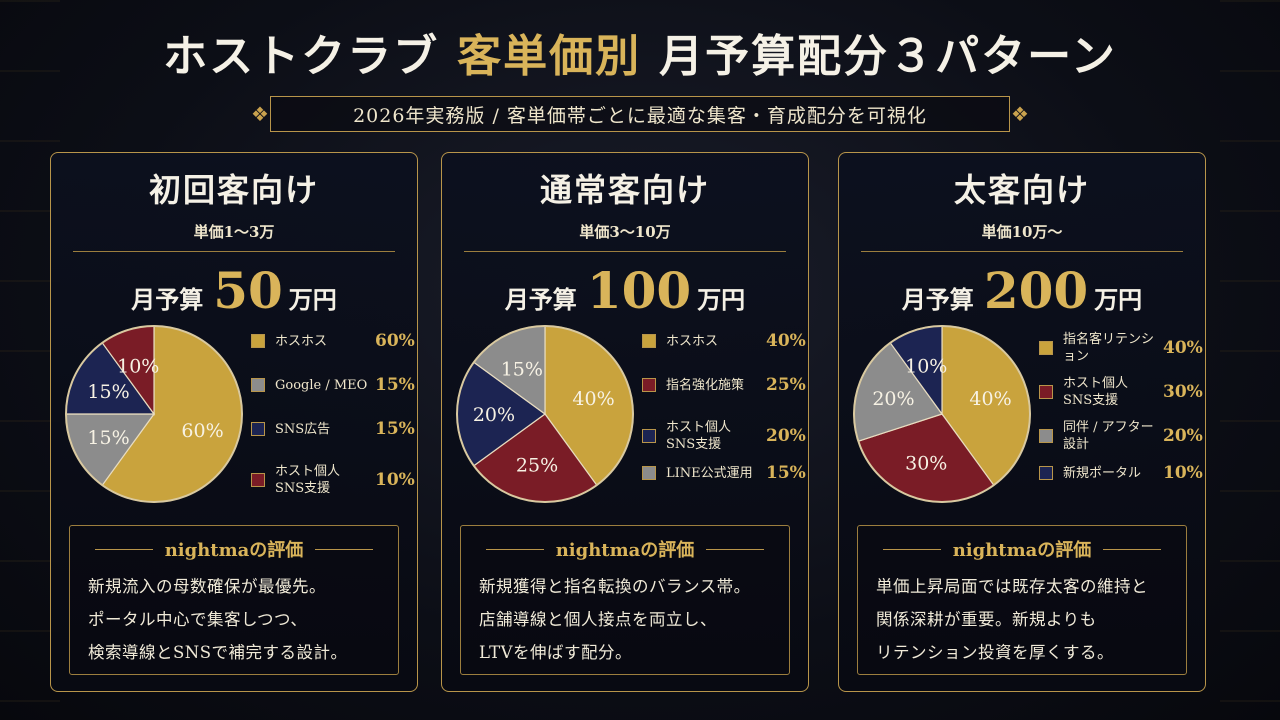 The height and width of the screenshot is (720, 1280). Describe the element at coordinates (624, 190) in the screenshot. I see `card-title: 通常客向け` at that location.